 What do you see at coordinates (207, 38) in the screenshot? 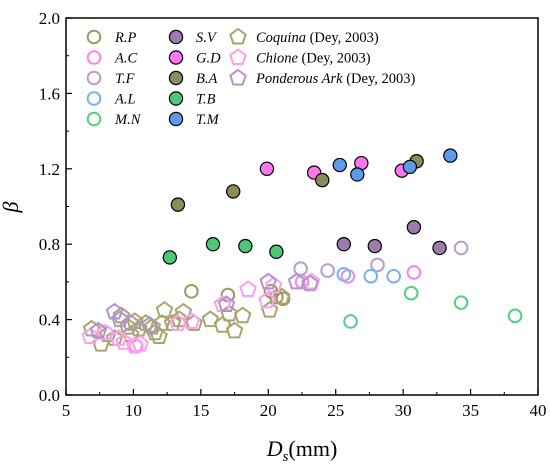
I see `legend-label-s-v: S.V` at bounding box center [207, 38].